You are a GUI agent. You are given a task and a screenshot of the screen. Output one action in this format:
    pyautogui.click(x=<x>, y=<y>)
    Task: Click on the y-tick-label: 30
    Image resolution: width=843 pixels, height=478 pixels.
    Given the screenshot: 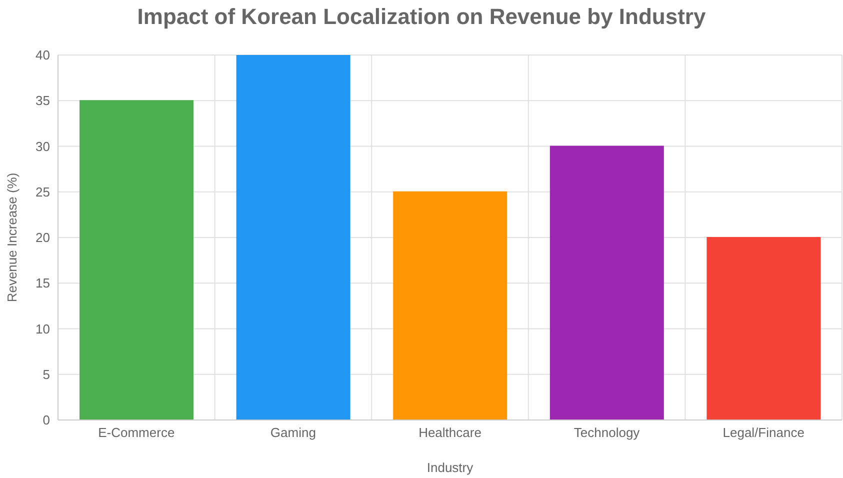 What is the action you would take?
    pyautogui.click(x=43, y=146)
    